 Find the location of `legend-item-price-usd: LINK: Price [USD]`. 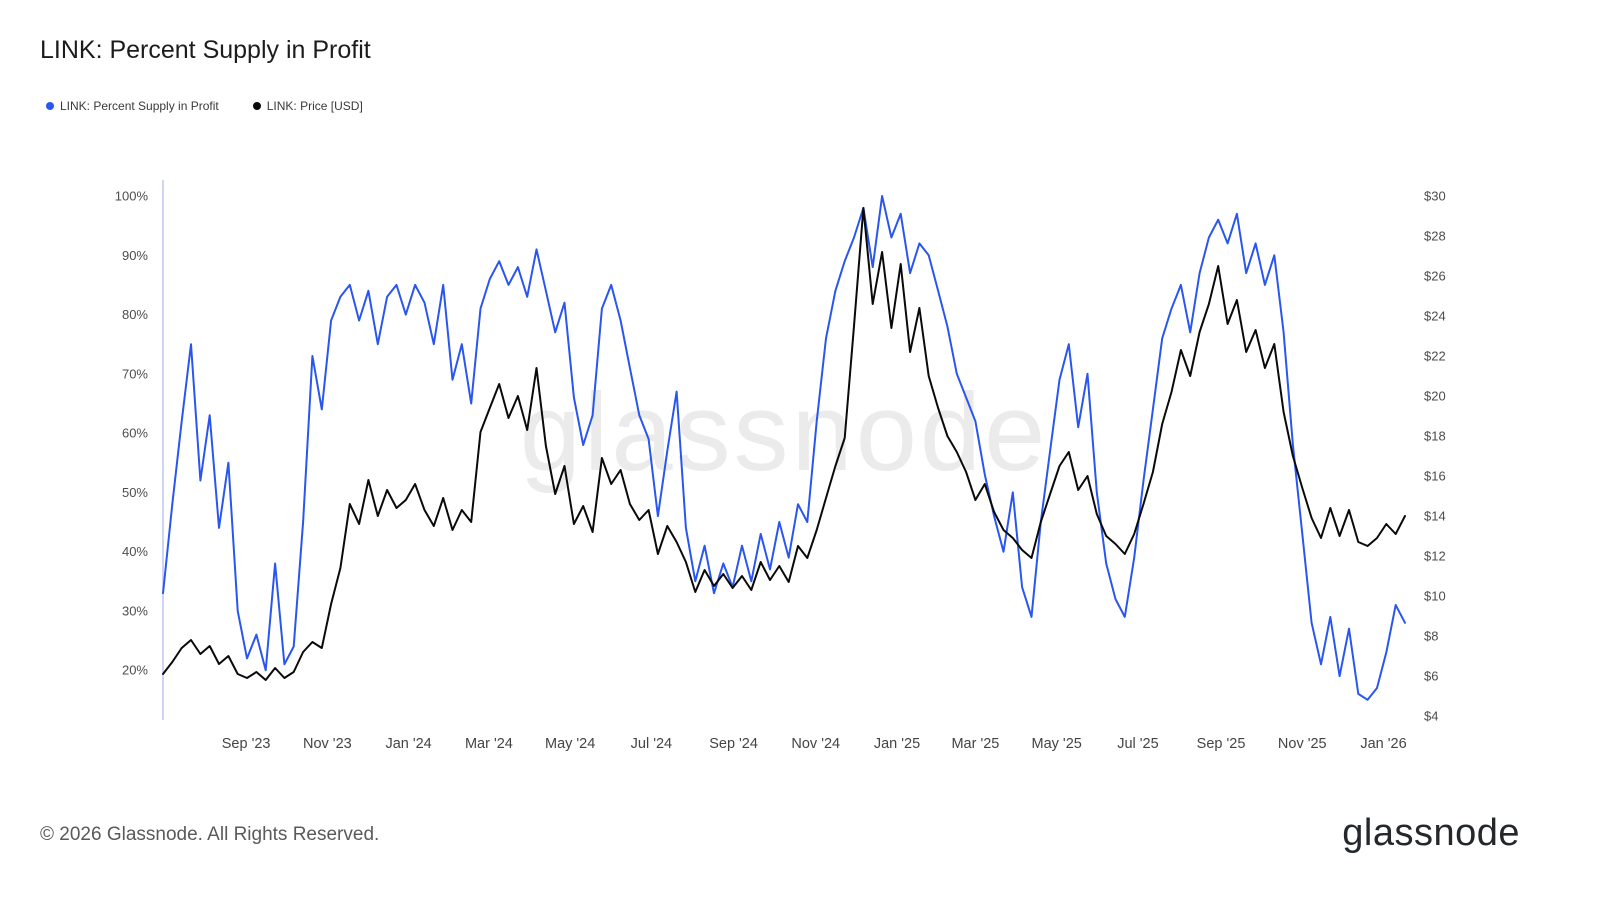

legend-item-price-usd: LINK: Price [USD] is located at coordinates (307, 106).